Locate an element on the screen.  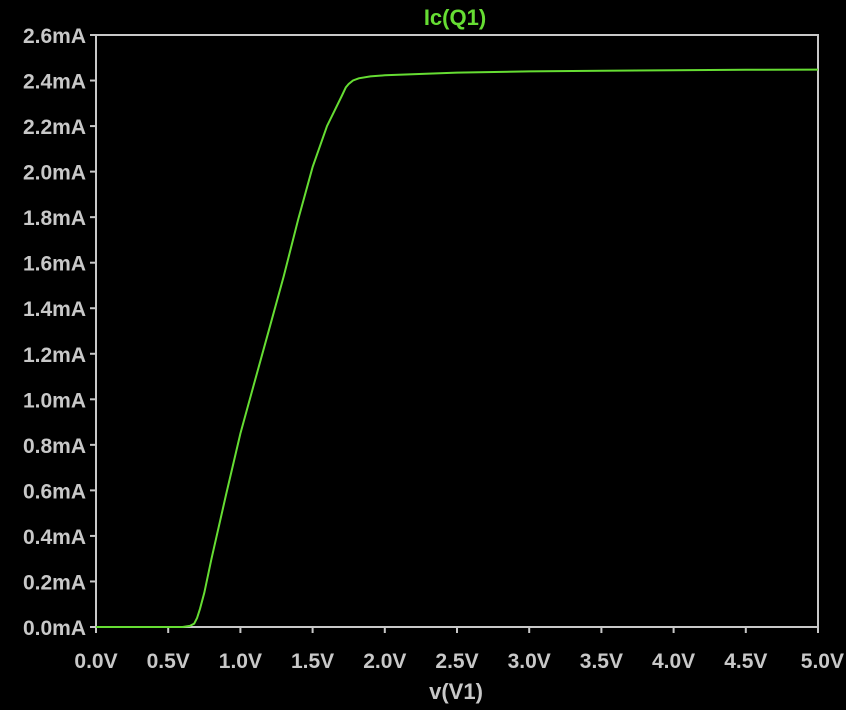
x-tick-label: 0.0V is located at coordinates (95, 661).